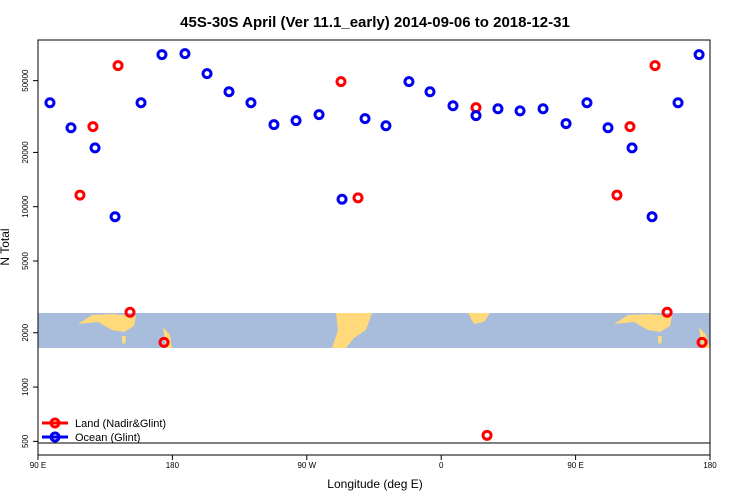 Image resolution: width=750 pixels, height=500 pixels. I want to click on y-tick-label: 50000, so click(25, 80).